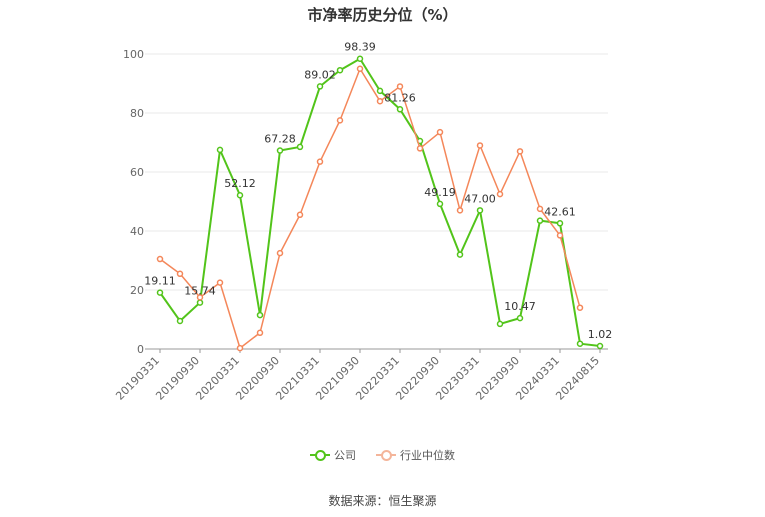 The height and width of the screenshot is (517, 765). Describe the element at coordinates (240, 183) in the screenshot. I see `data-label: 52.12` at that location.